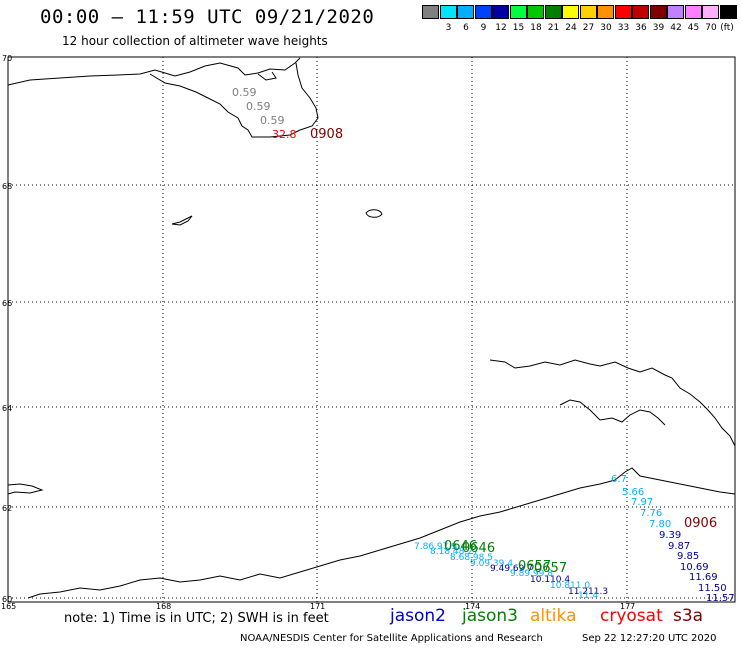  I want to click on mission-altika: altika, so click(553, 616).